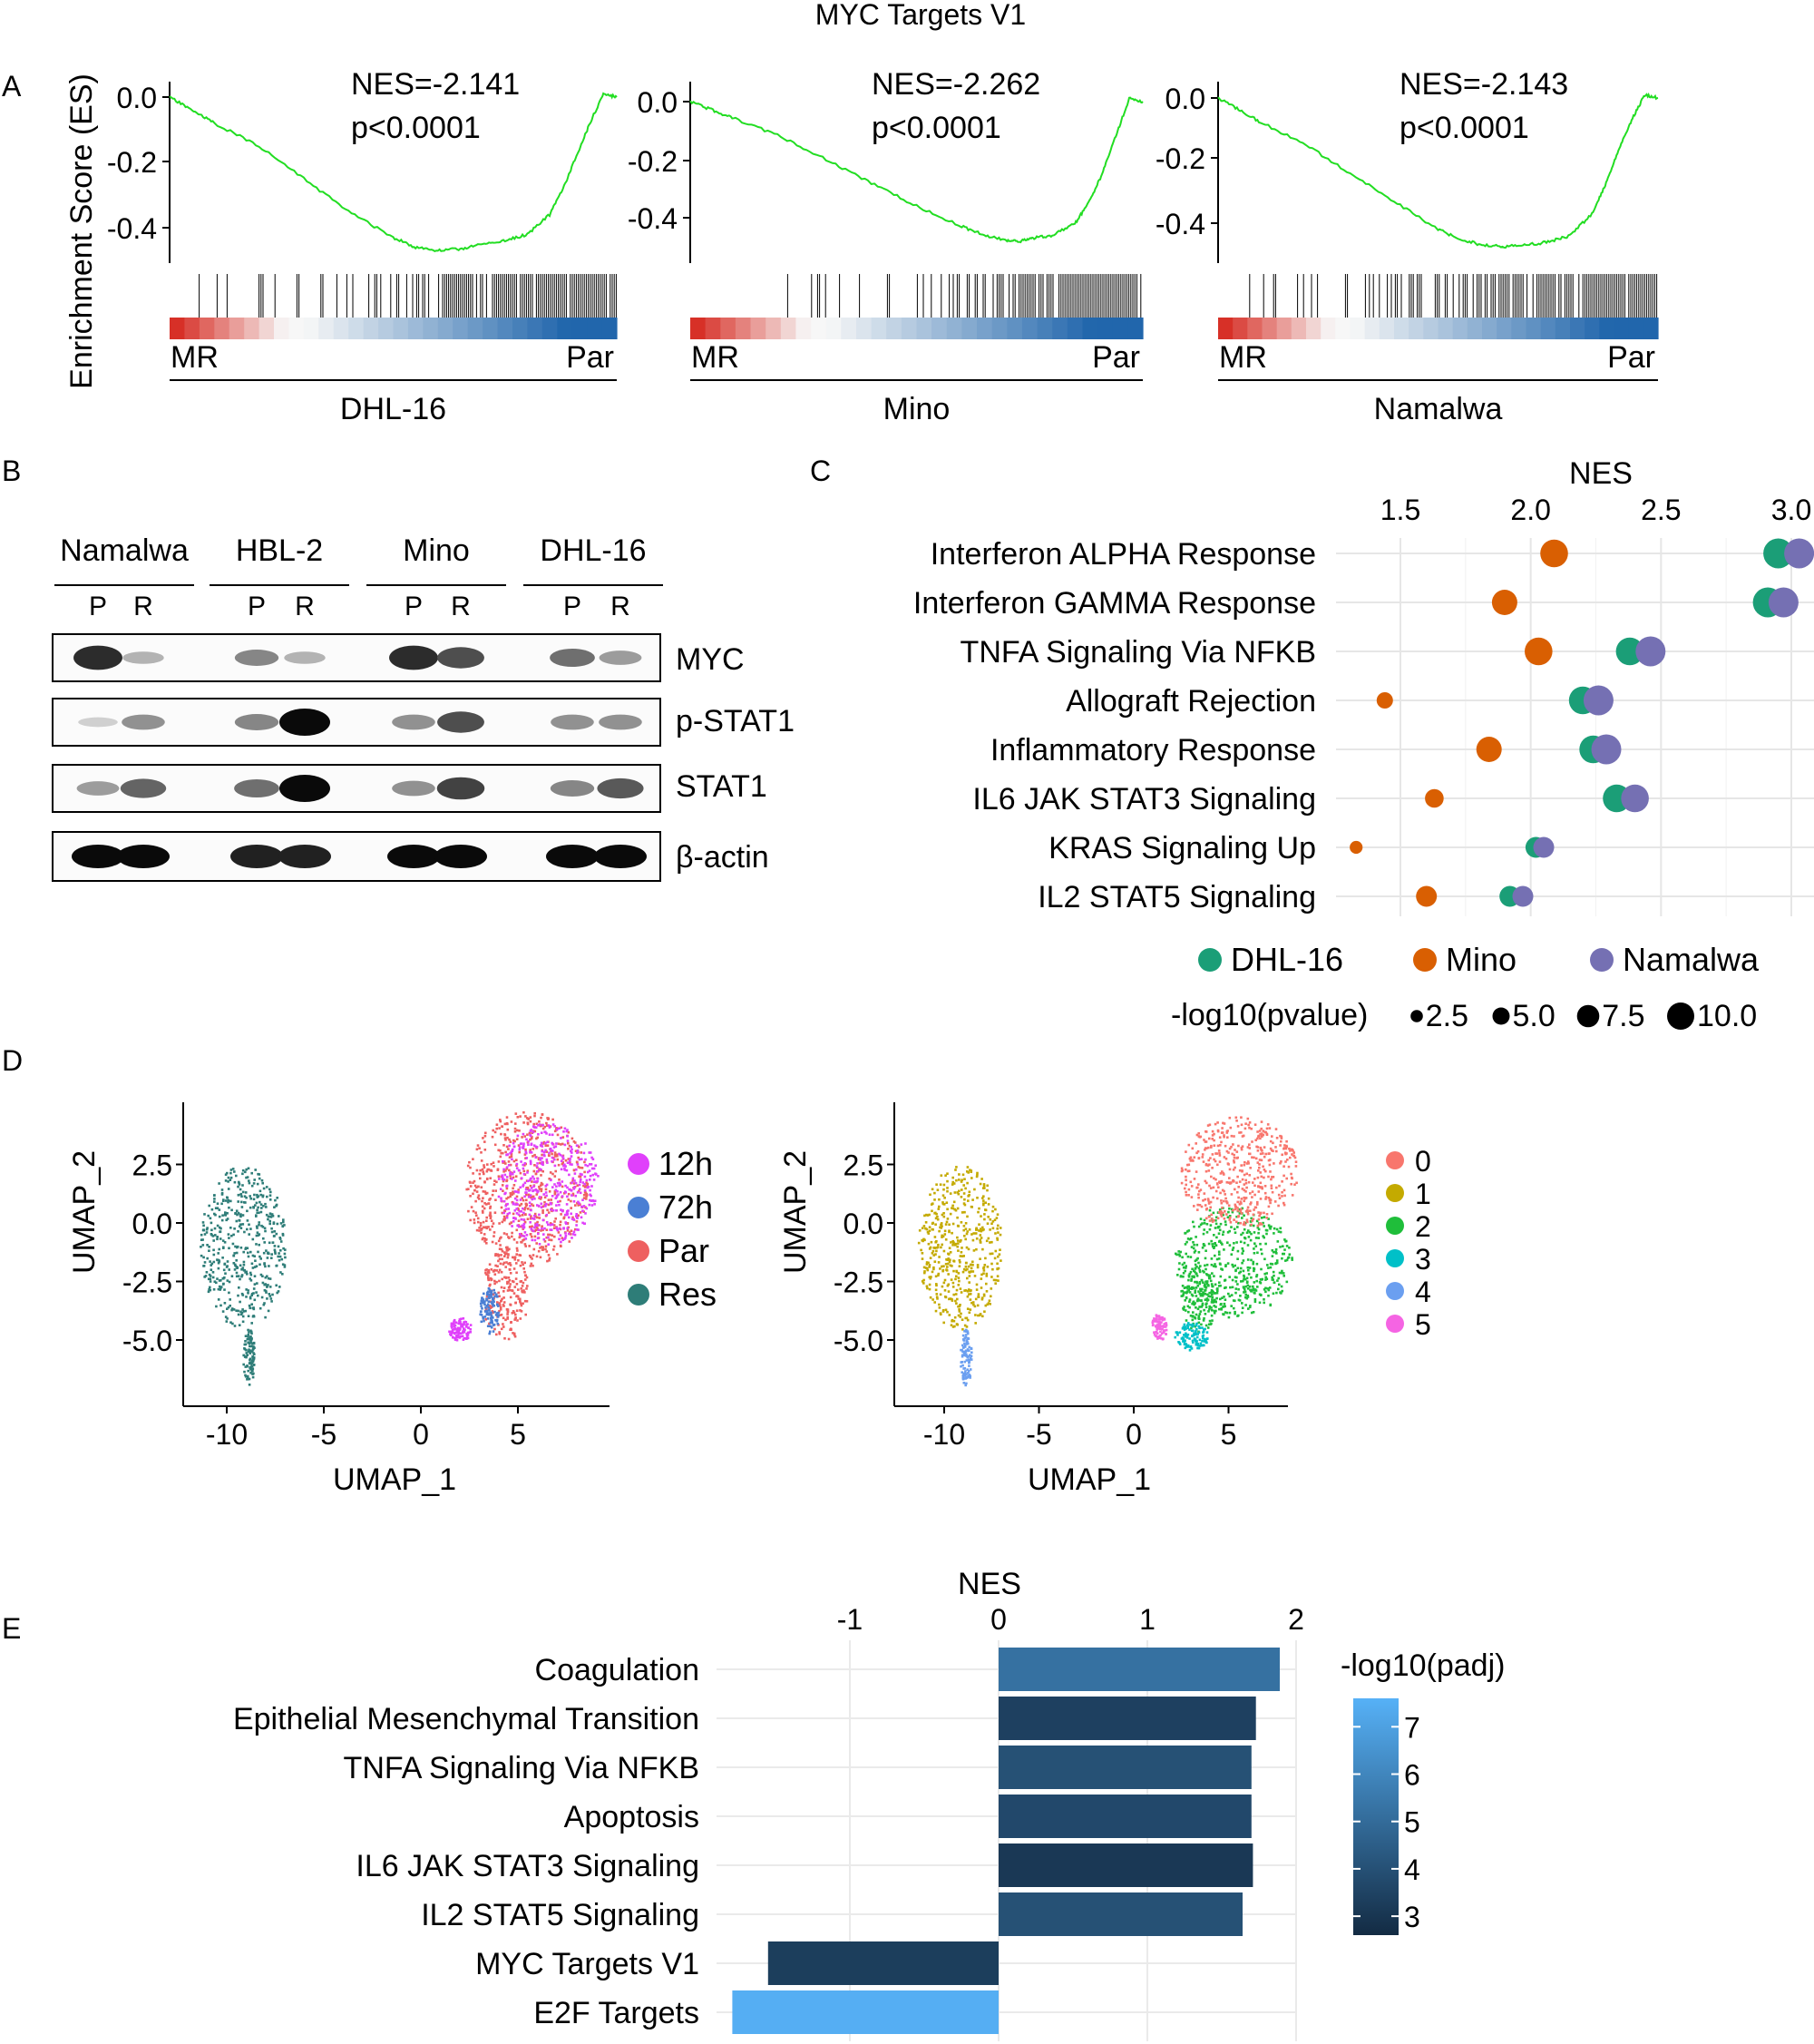  Describe the element at coordinates (1412, 1917) in the screenshot. I see `colorbar-tick-label: 3` at that location.